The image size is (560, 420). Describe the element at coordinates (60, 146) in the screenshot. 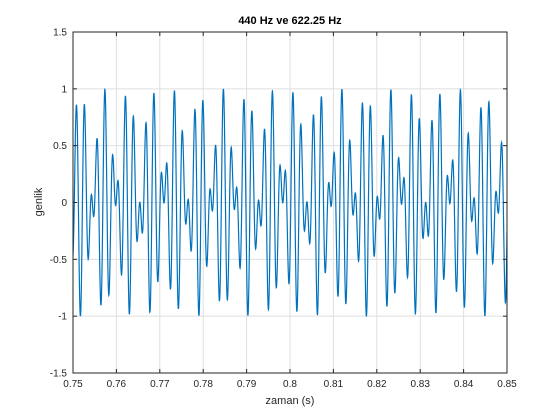

I see `y-tick-label: 0.5` at that location.